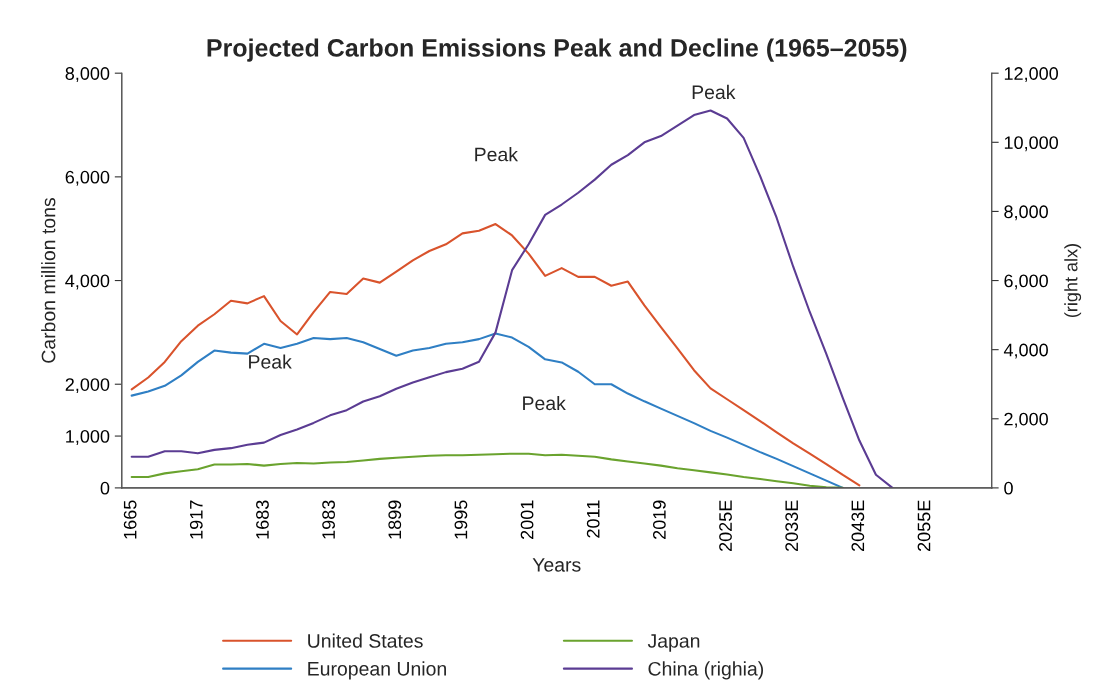  What do you see at coordinates (87, 282) in the screenshot?
I see `y-tick-label: 4,000` at bounding box center [87, 282].